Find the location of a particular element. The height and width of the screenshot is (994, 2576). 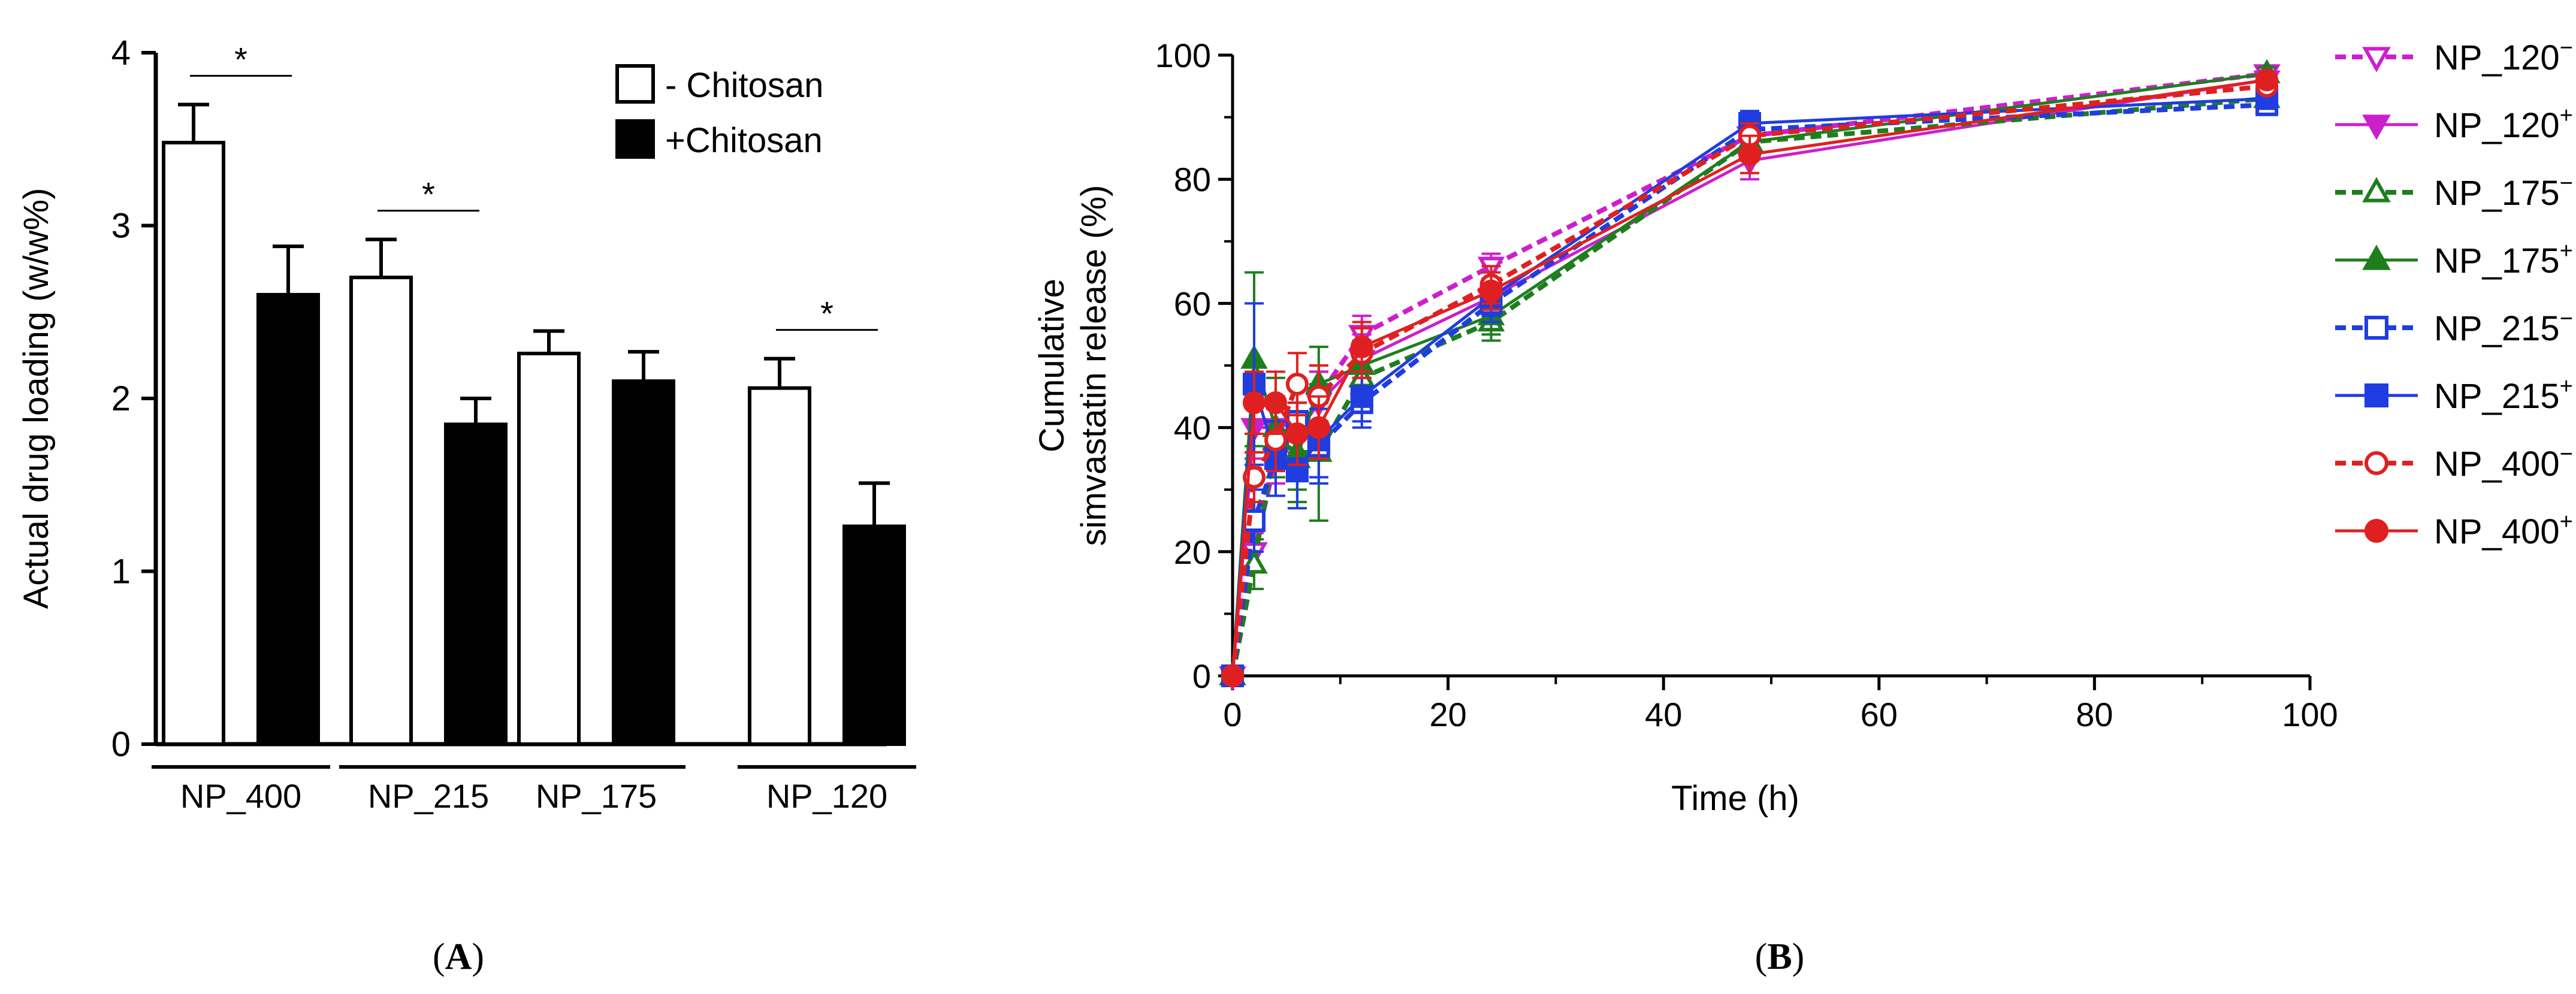

bar-NP_400-plus is located at coordinates (288, 519).